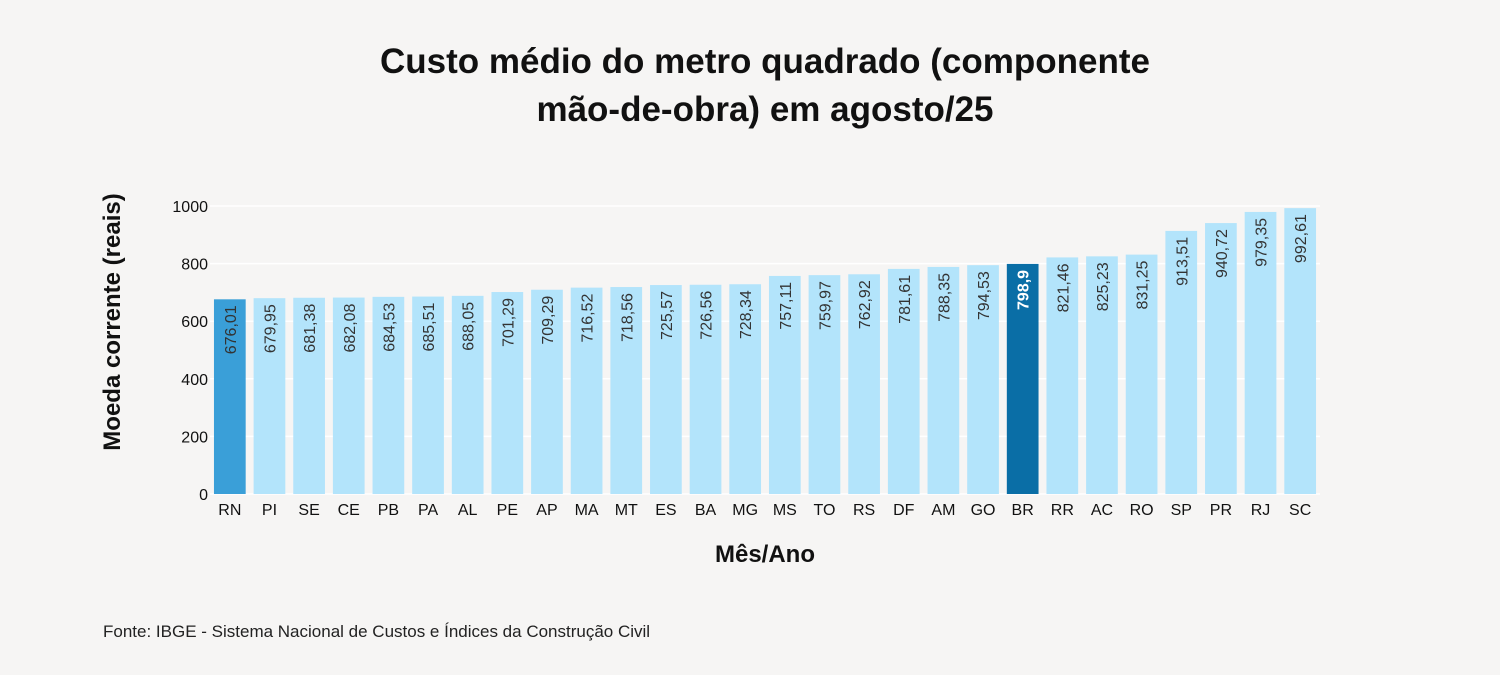 The height and width of the screenshot is (675, 1500). Describe the element at coordinates (428, 510) in the screenshot. I see `x-tick-label: PA` at that location.